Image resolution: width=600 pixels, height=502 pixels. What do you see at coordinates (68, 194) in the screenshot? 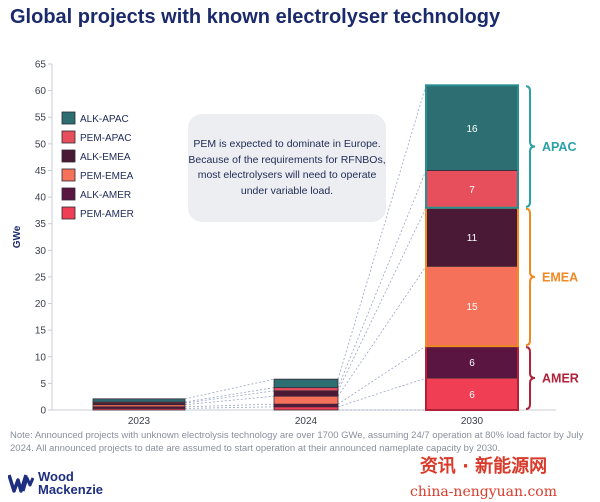
I see `legend-swatch-alk-amer` at bounding box center [68, 194].